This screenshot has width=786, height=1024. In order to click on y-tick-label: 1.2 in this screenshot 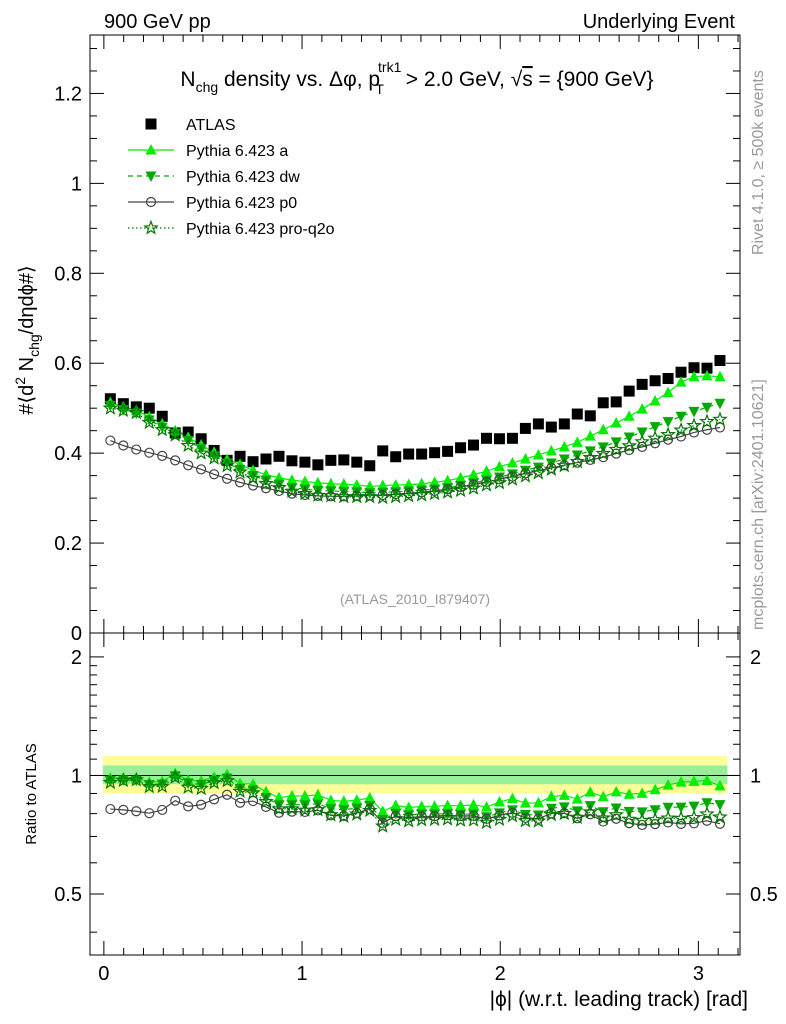, I will do `click(68, 94)`.